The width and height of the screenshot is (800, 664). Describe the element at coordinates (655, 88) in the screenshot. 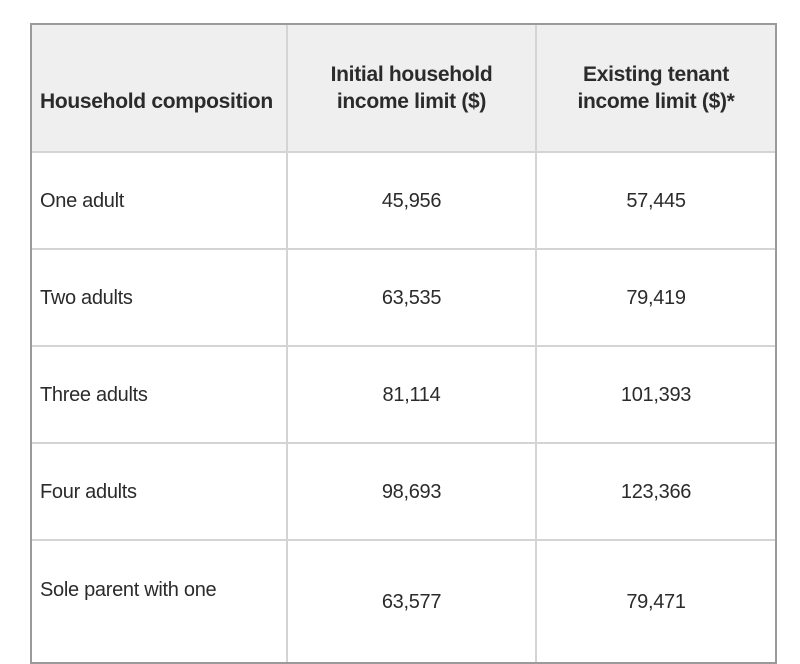

I see `header-existing-tenant-income-limit: Existing tenant income limit ($)*` at that location.